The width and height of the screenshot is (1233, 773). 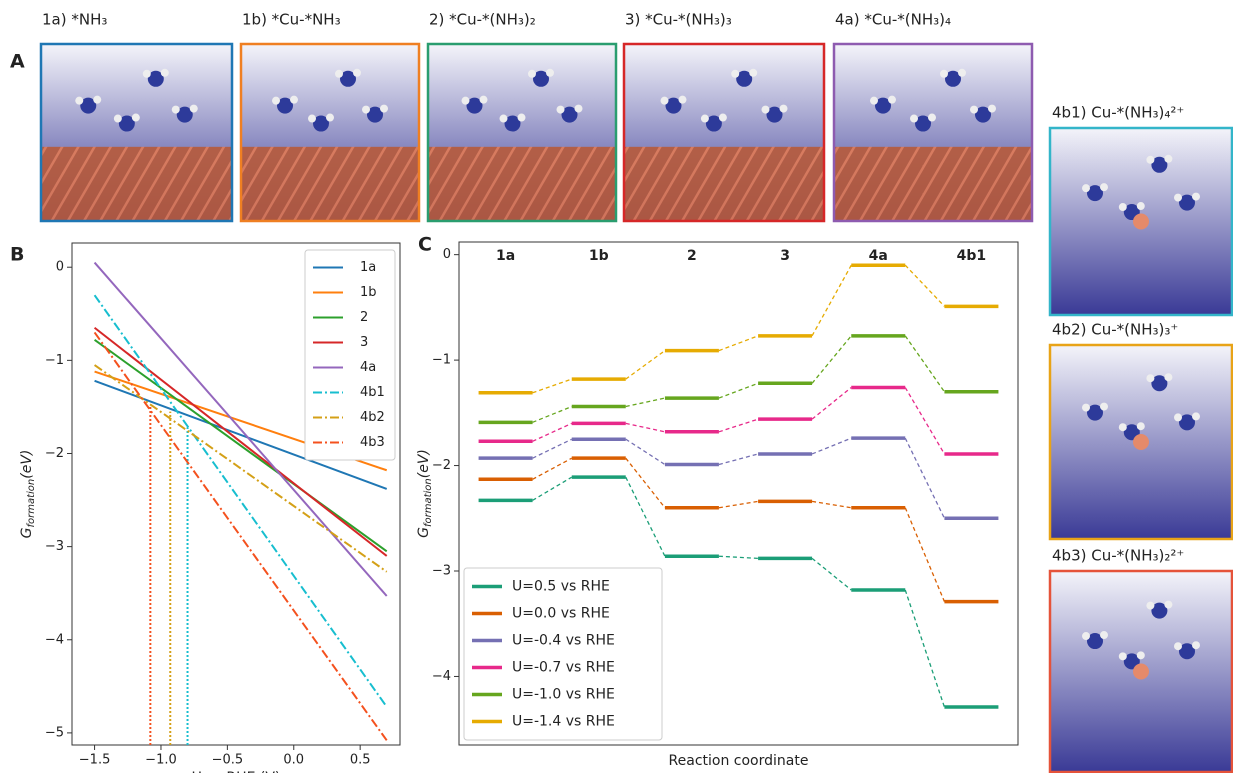 What do you see at coordinates (1118, 113) in the screenshot?
I see `structure-caption: 4b1) Cu-*(NH₃)₄²⁺` at bounding box center [1118, 113].